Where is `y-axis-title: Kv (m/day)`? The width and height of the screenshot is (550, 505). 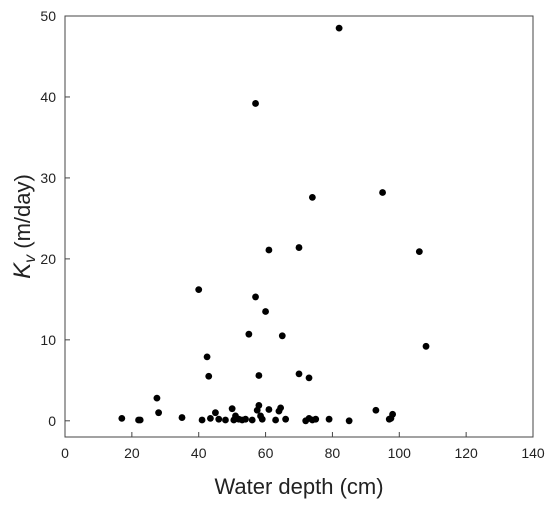 y-axis-title: Kv (m/day) is located at coordinates (24, 226).